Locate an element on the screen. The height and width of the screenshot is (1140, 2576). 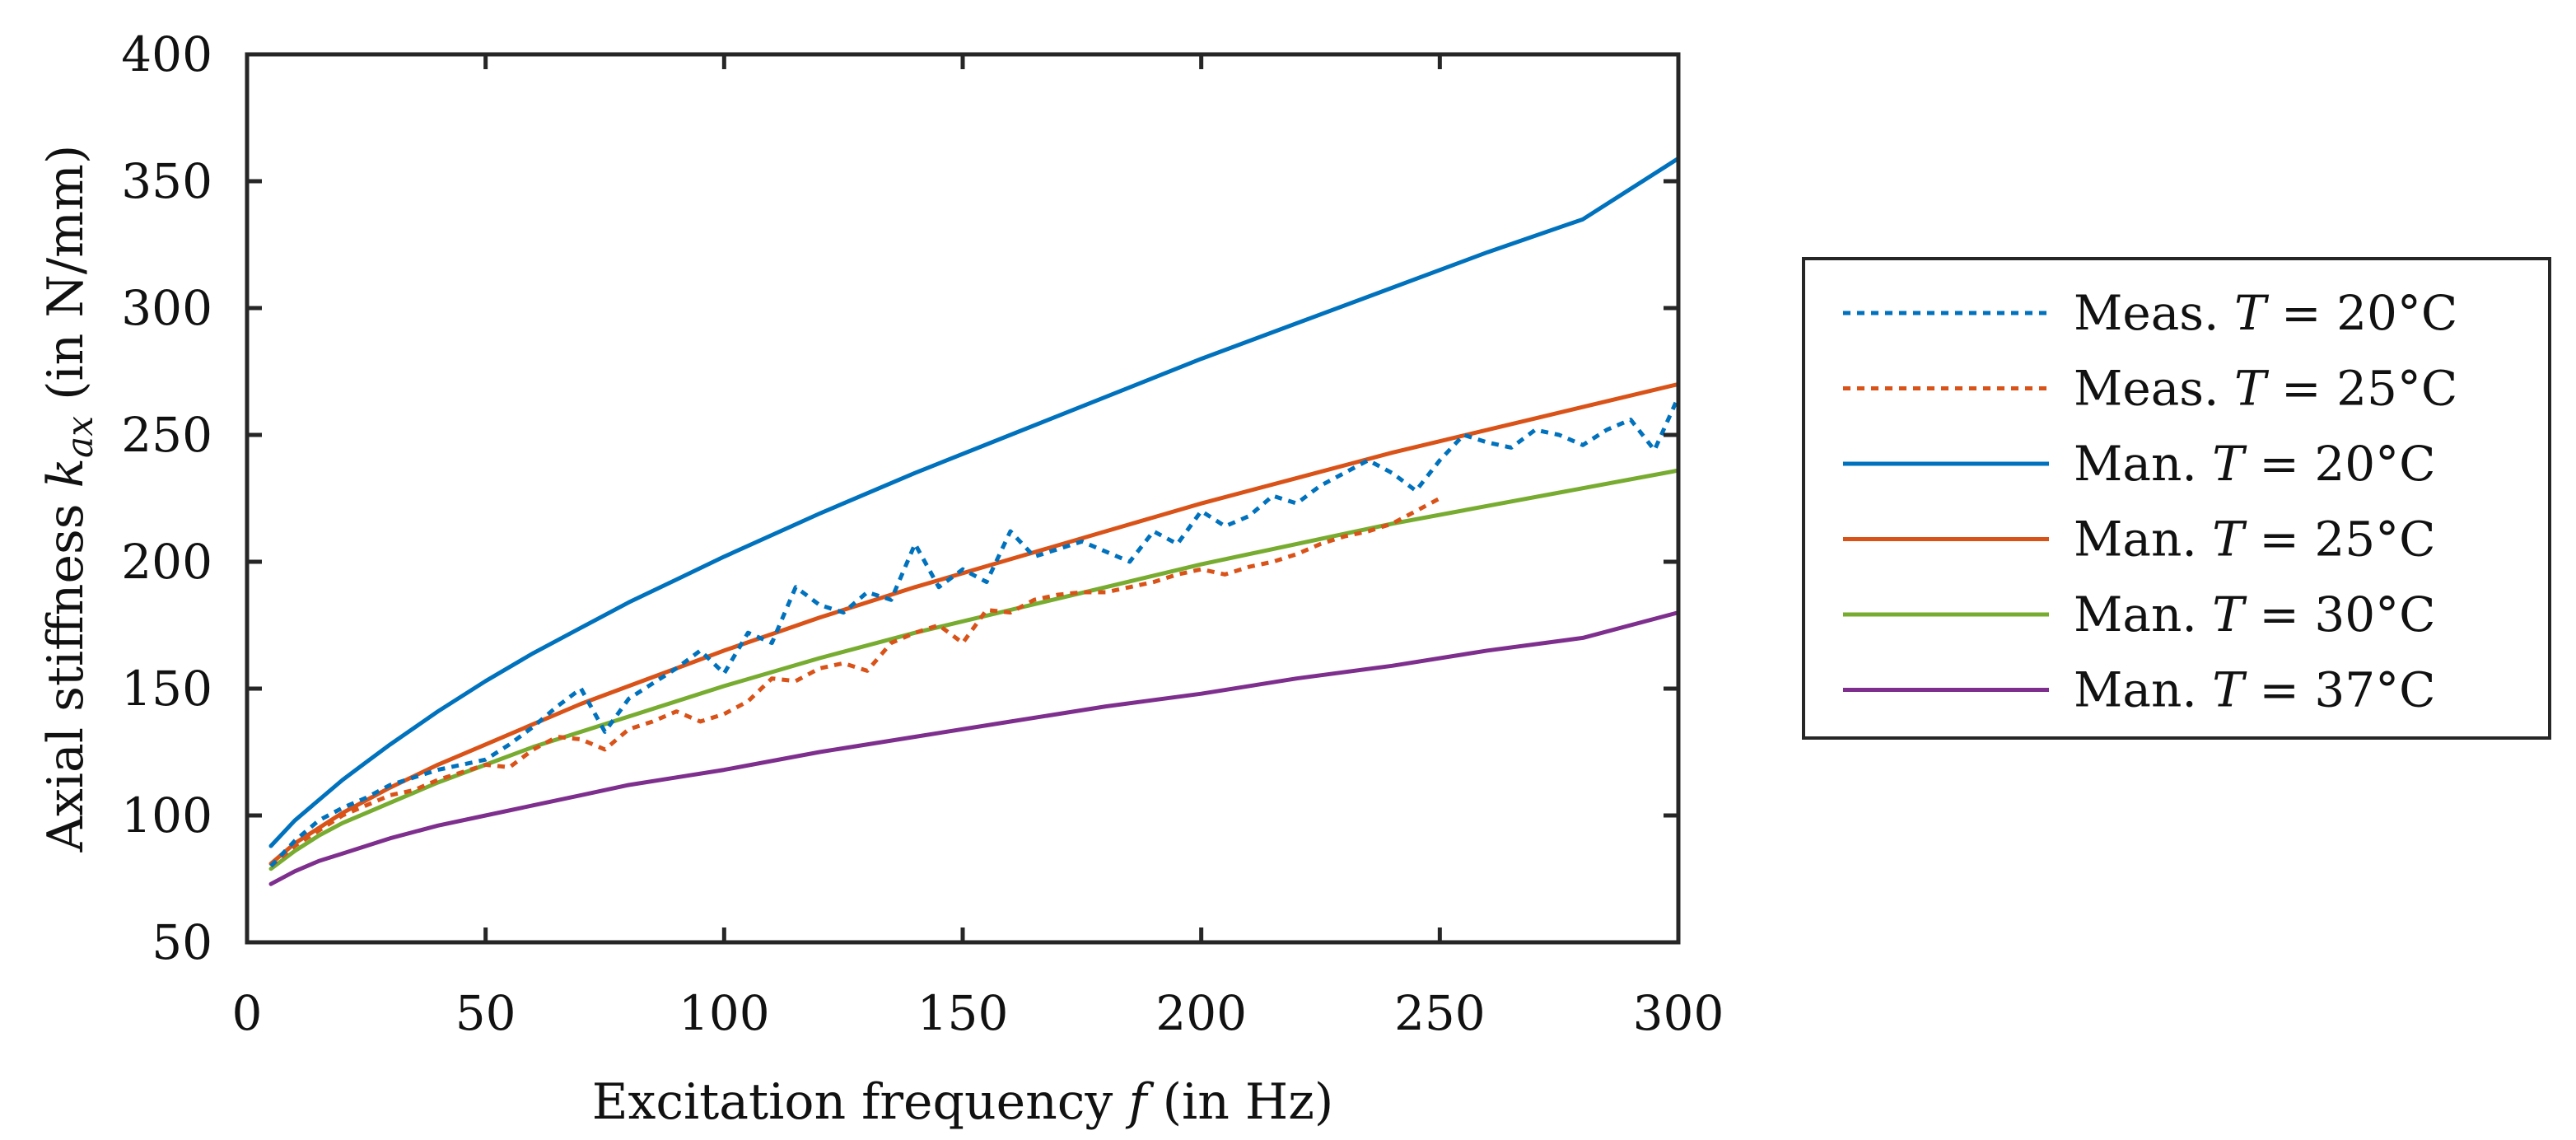
y-tick-label: 350 is located at coordinates (166, 181).